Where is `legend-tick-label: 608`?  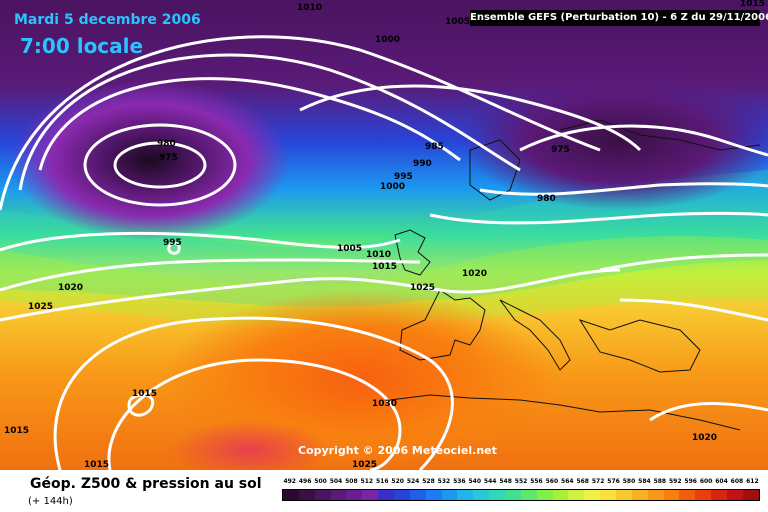 legend-tick-label: 608 is located at coordinates (737, 481).